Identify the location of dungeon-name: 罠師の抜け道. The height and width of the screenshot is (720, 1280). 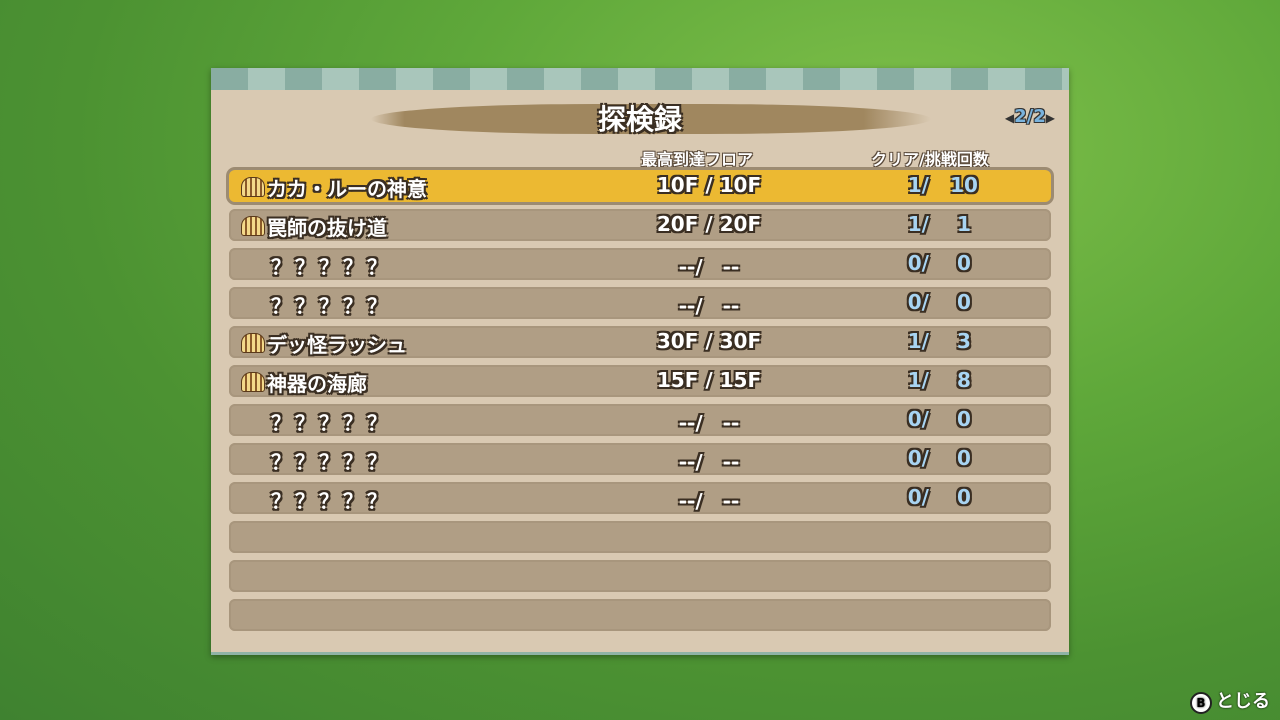
(327, 228).